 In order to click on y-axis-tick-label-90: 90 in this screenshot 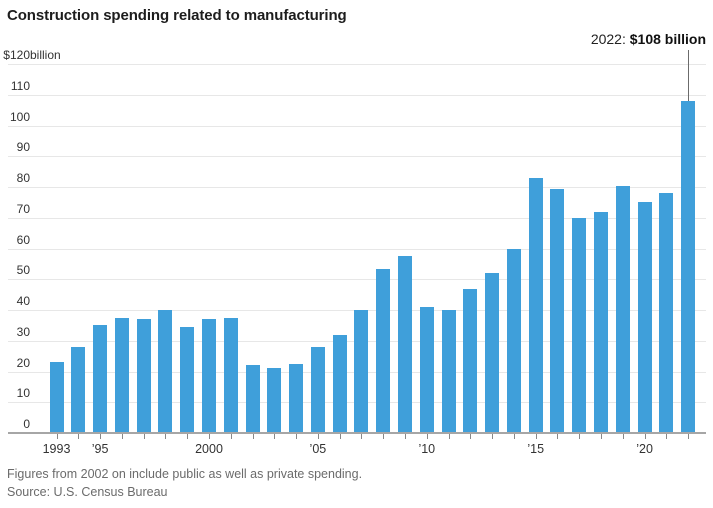, I will do `click(15, 147)`.